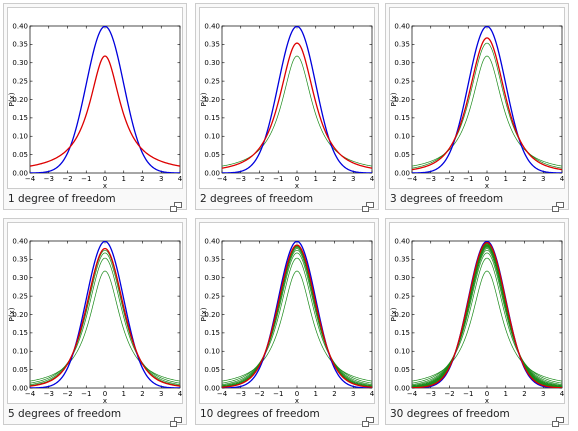 This screenshot has height=431, width=578. I want to click on student-t-df-15-series, so click(487, 316).